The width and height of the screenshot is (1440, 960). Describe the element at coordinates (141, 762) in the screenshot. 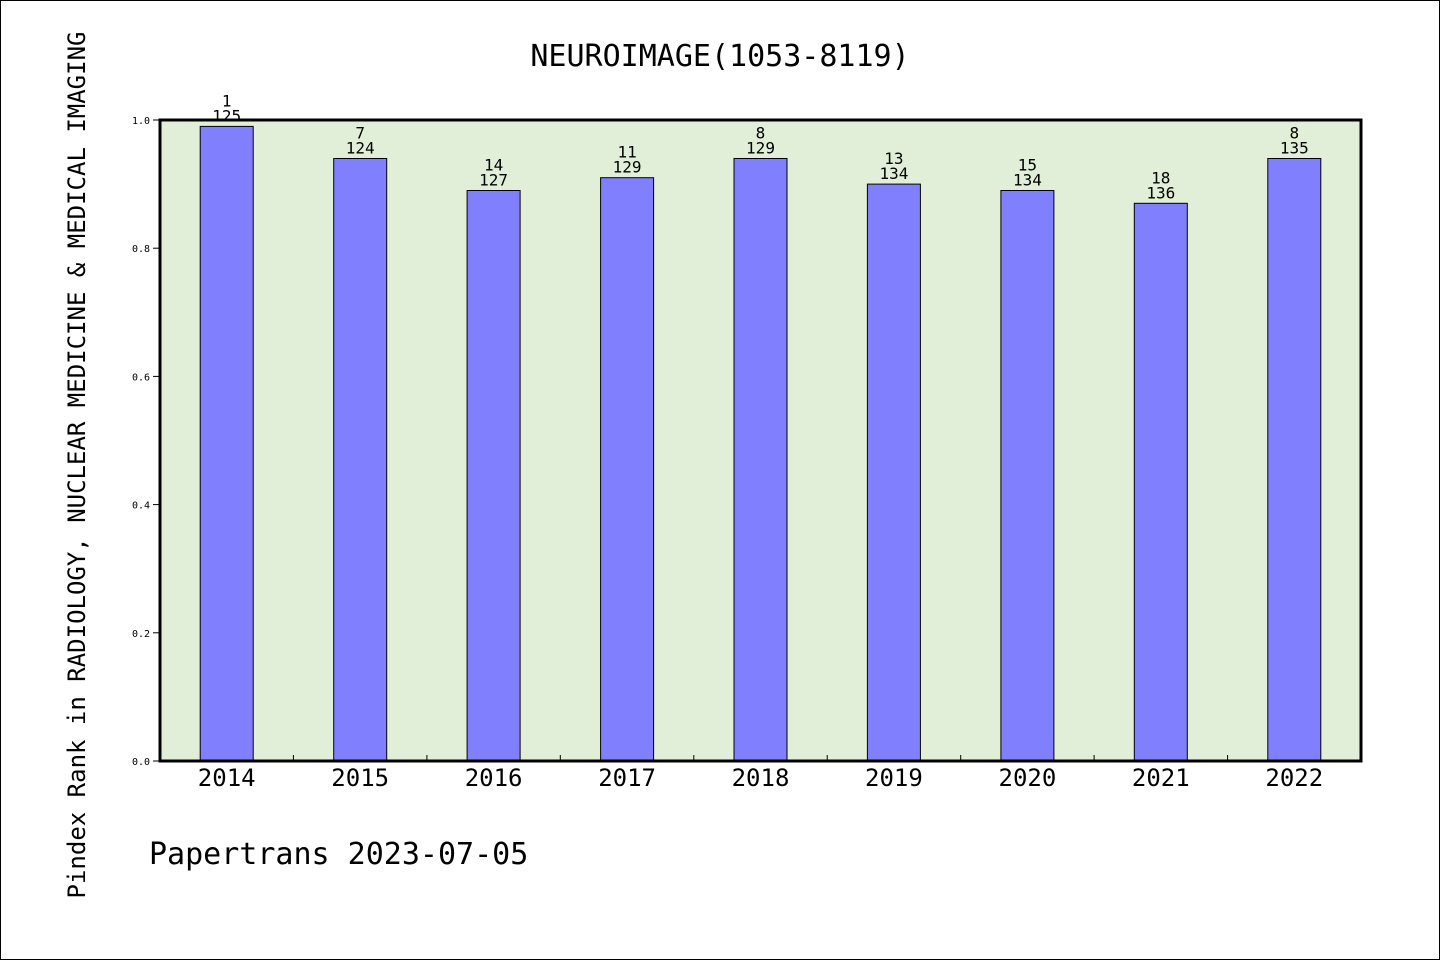

I see `y-tick-label-0.0: 0.0` at that location.